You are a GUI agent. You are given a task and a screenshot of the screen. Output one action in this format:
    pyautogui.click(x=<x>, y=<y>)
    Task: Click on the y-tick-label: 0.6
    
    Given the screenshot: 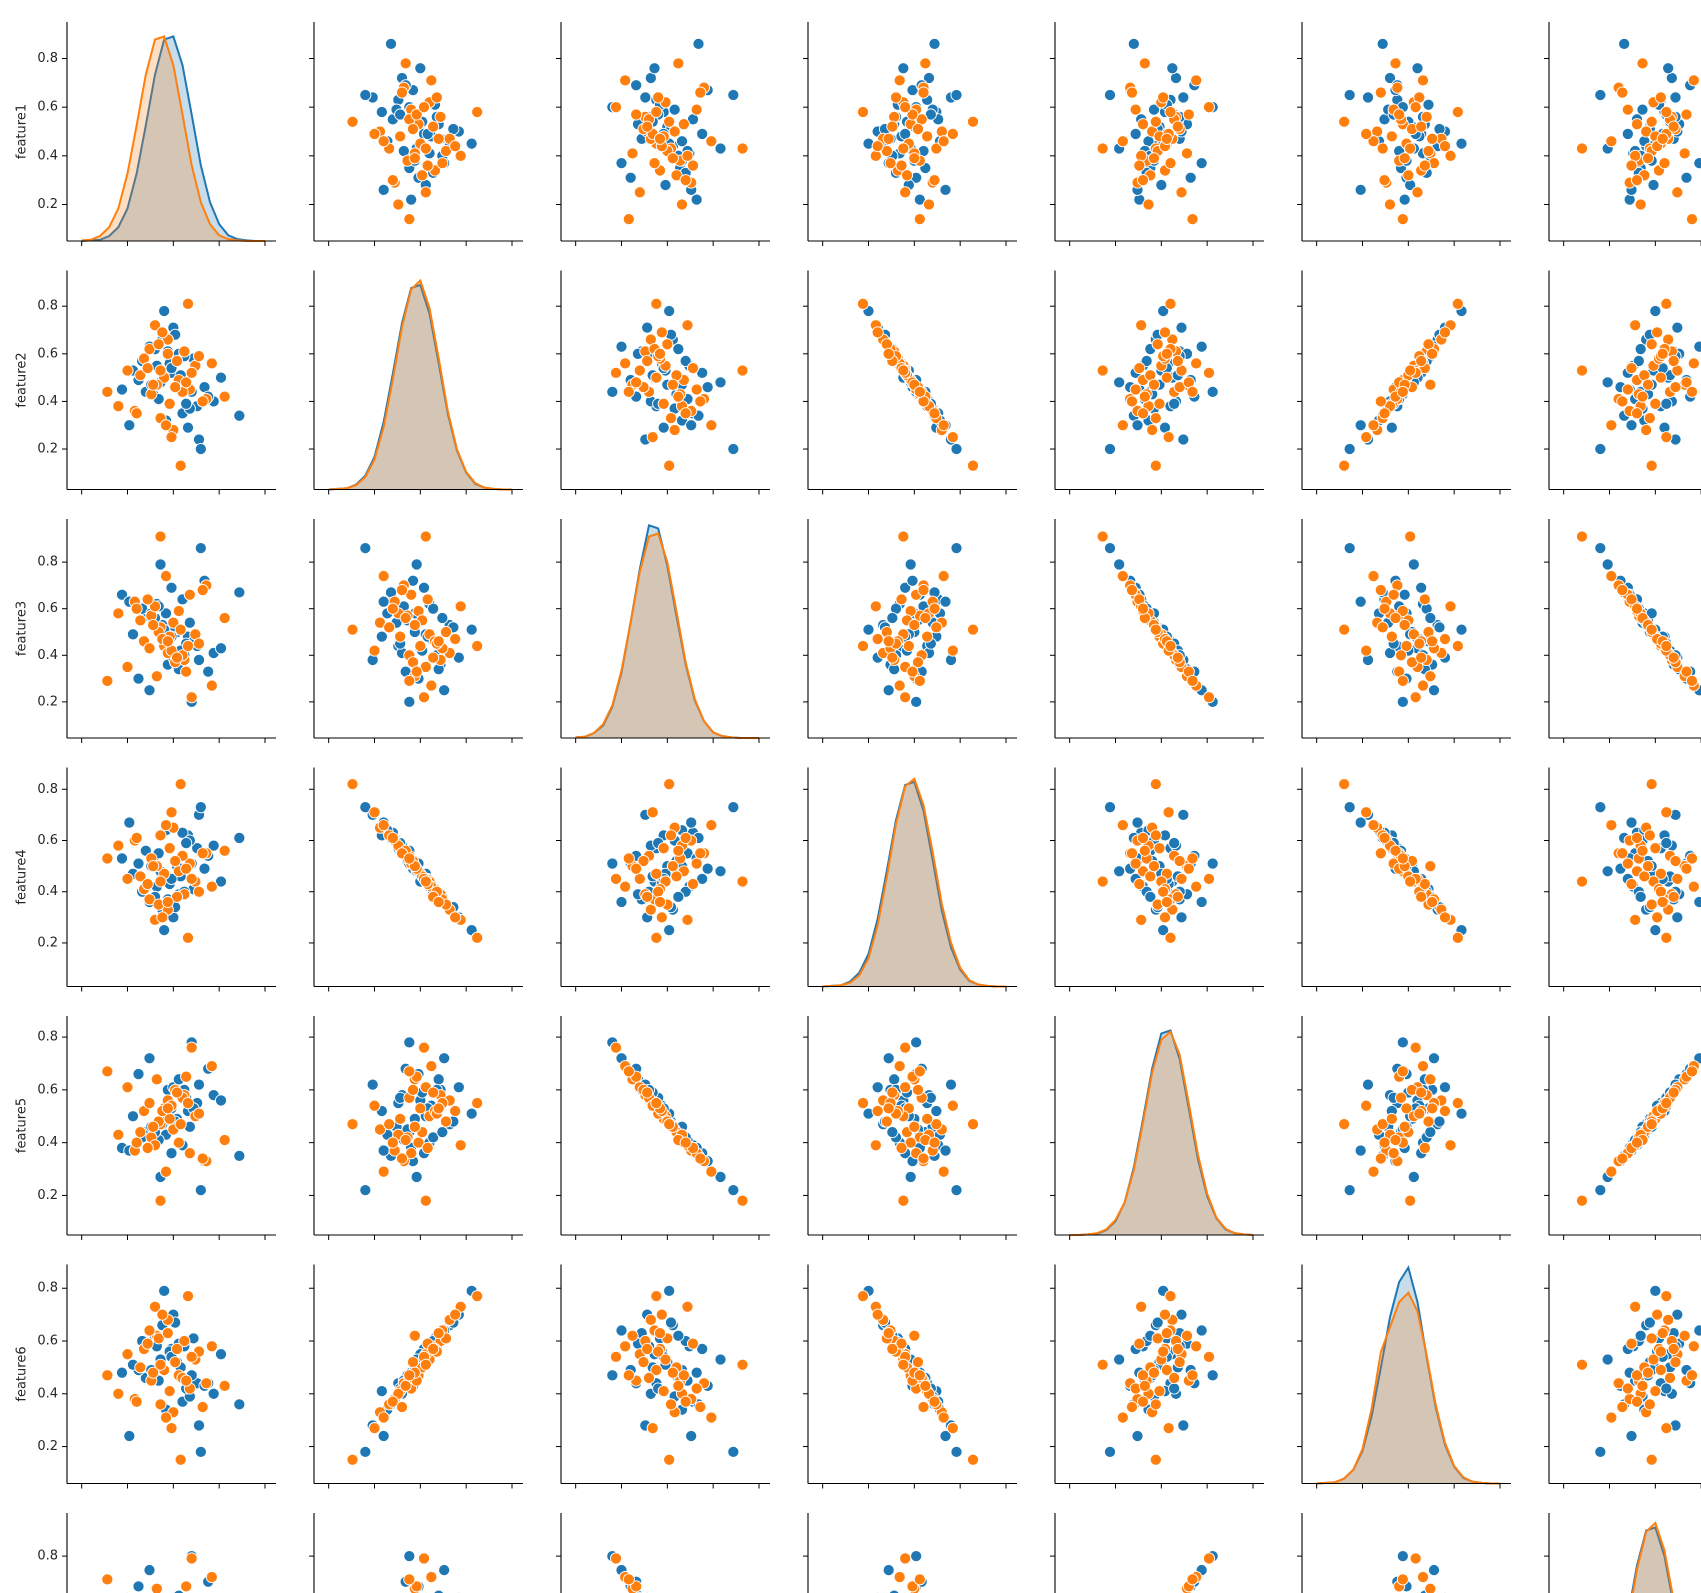 What is the action you would take?
    pyautogui.click(x=47, y=608)
    